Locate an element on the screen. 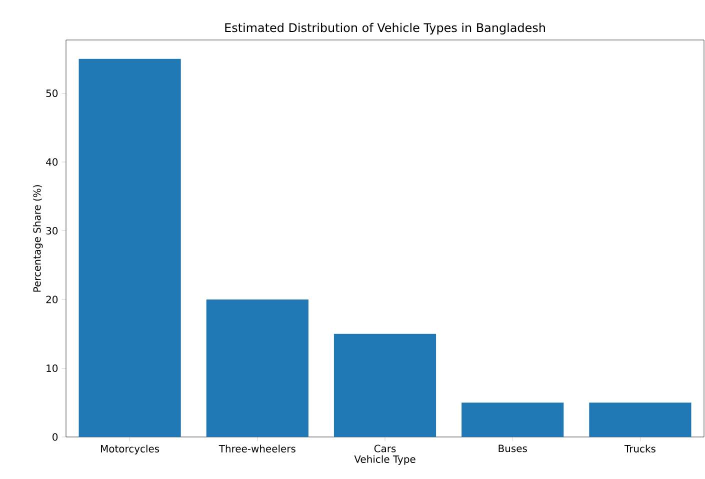  x-tick-label: Three-wheelers is located at coordinates (257, 448).